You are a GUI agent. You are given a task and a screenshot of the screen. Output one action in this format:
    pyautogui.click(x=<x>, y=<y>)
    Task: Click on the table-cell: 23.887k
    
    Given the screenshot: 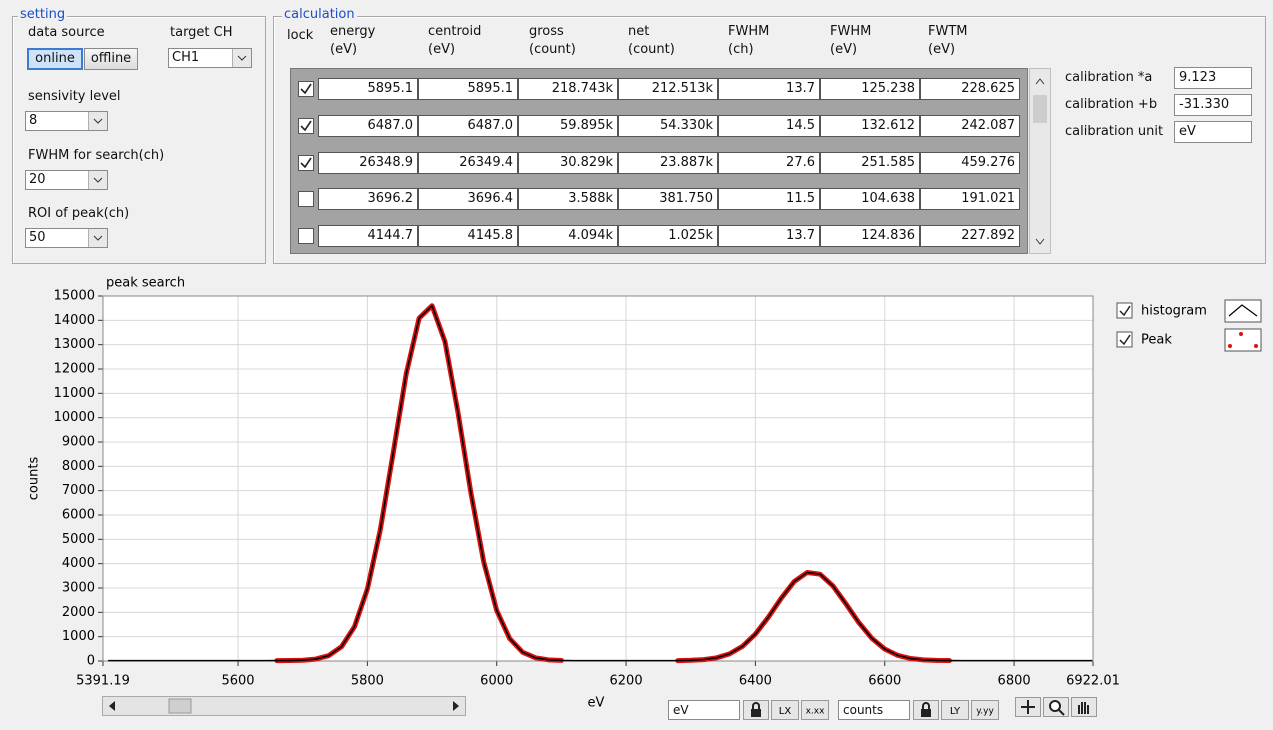 What is the action you would take?
    pyautogui.click(x=668, y=162)
    